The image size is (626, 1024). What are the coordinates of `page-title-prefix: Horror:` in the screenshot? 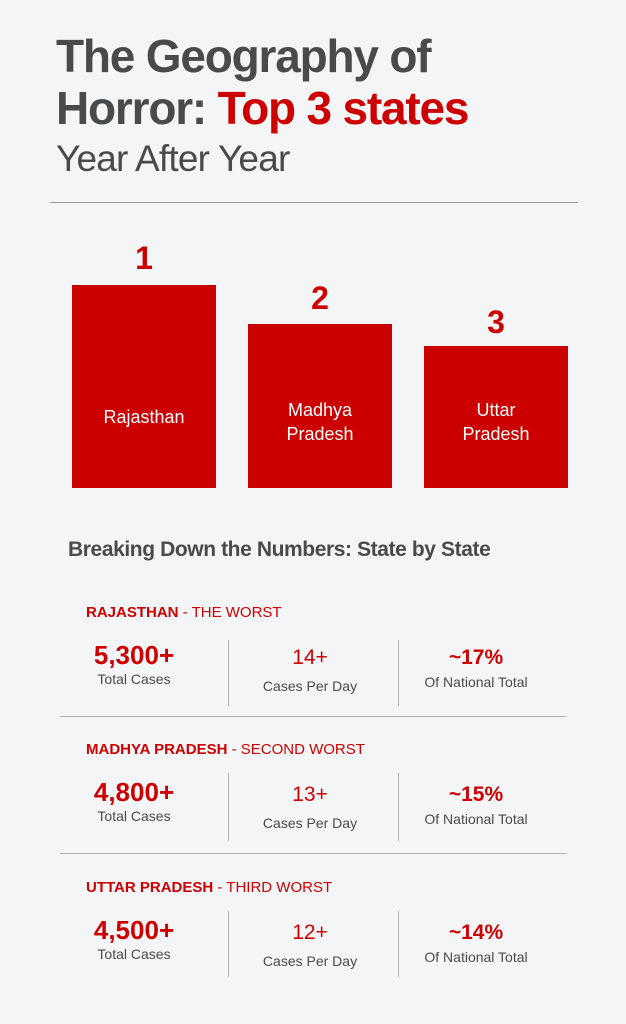 It's located at (137, 108).